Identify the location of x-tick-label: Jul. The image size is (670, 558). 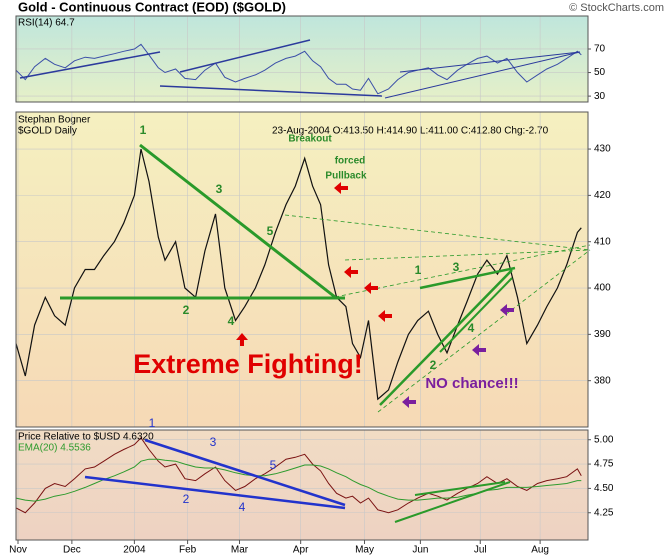
(480, 550).